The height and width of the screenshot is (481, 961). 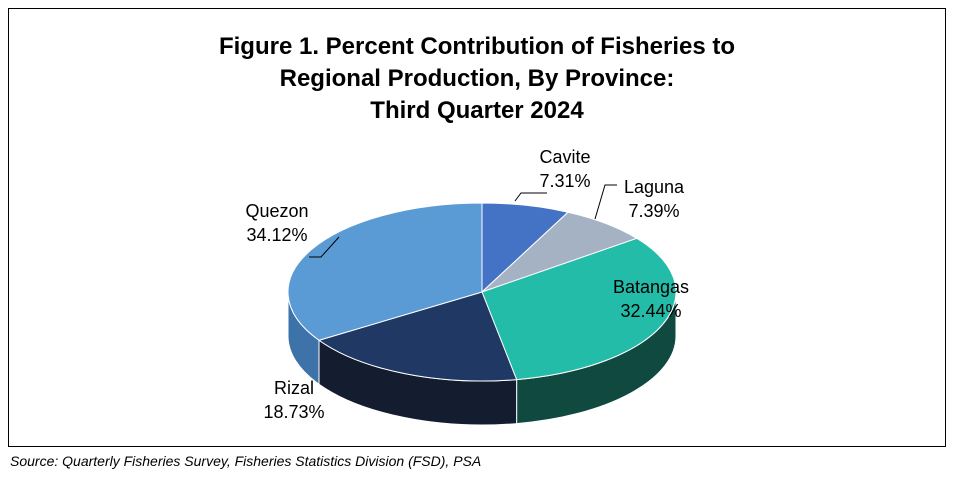 I want to click on chart-title-line-3: Third Quarter 2024, so click(x=477, y=110).